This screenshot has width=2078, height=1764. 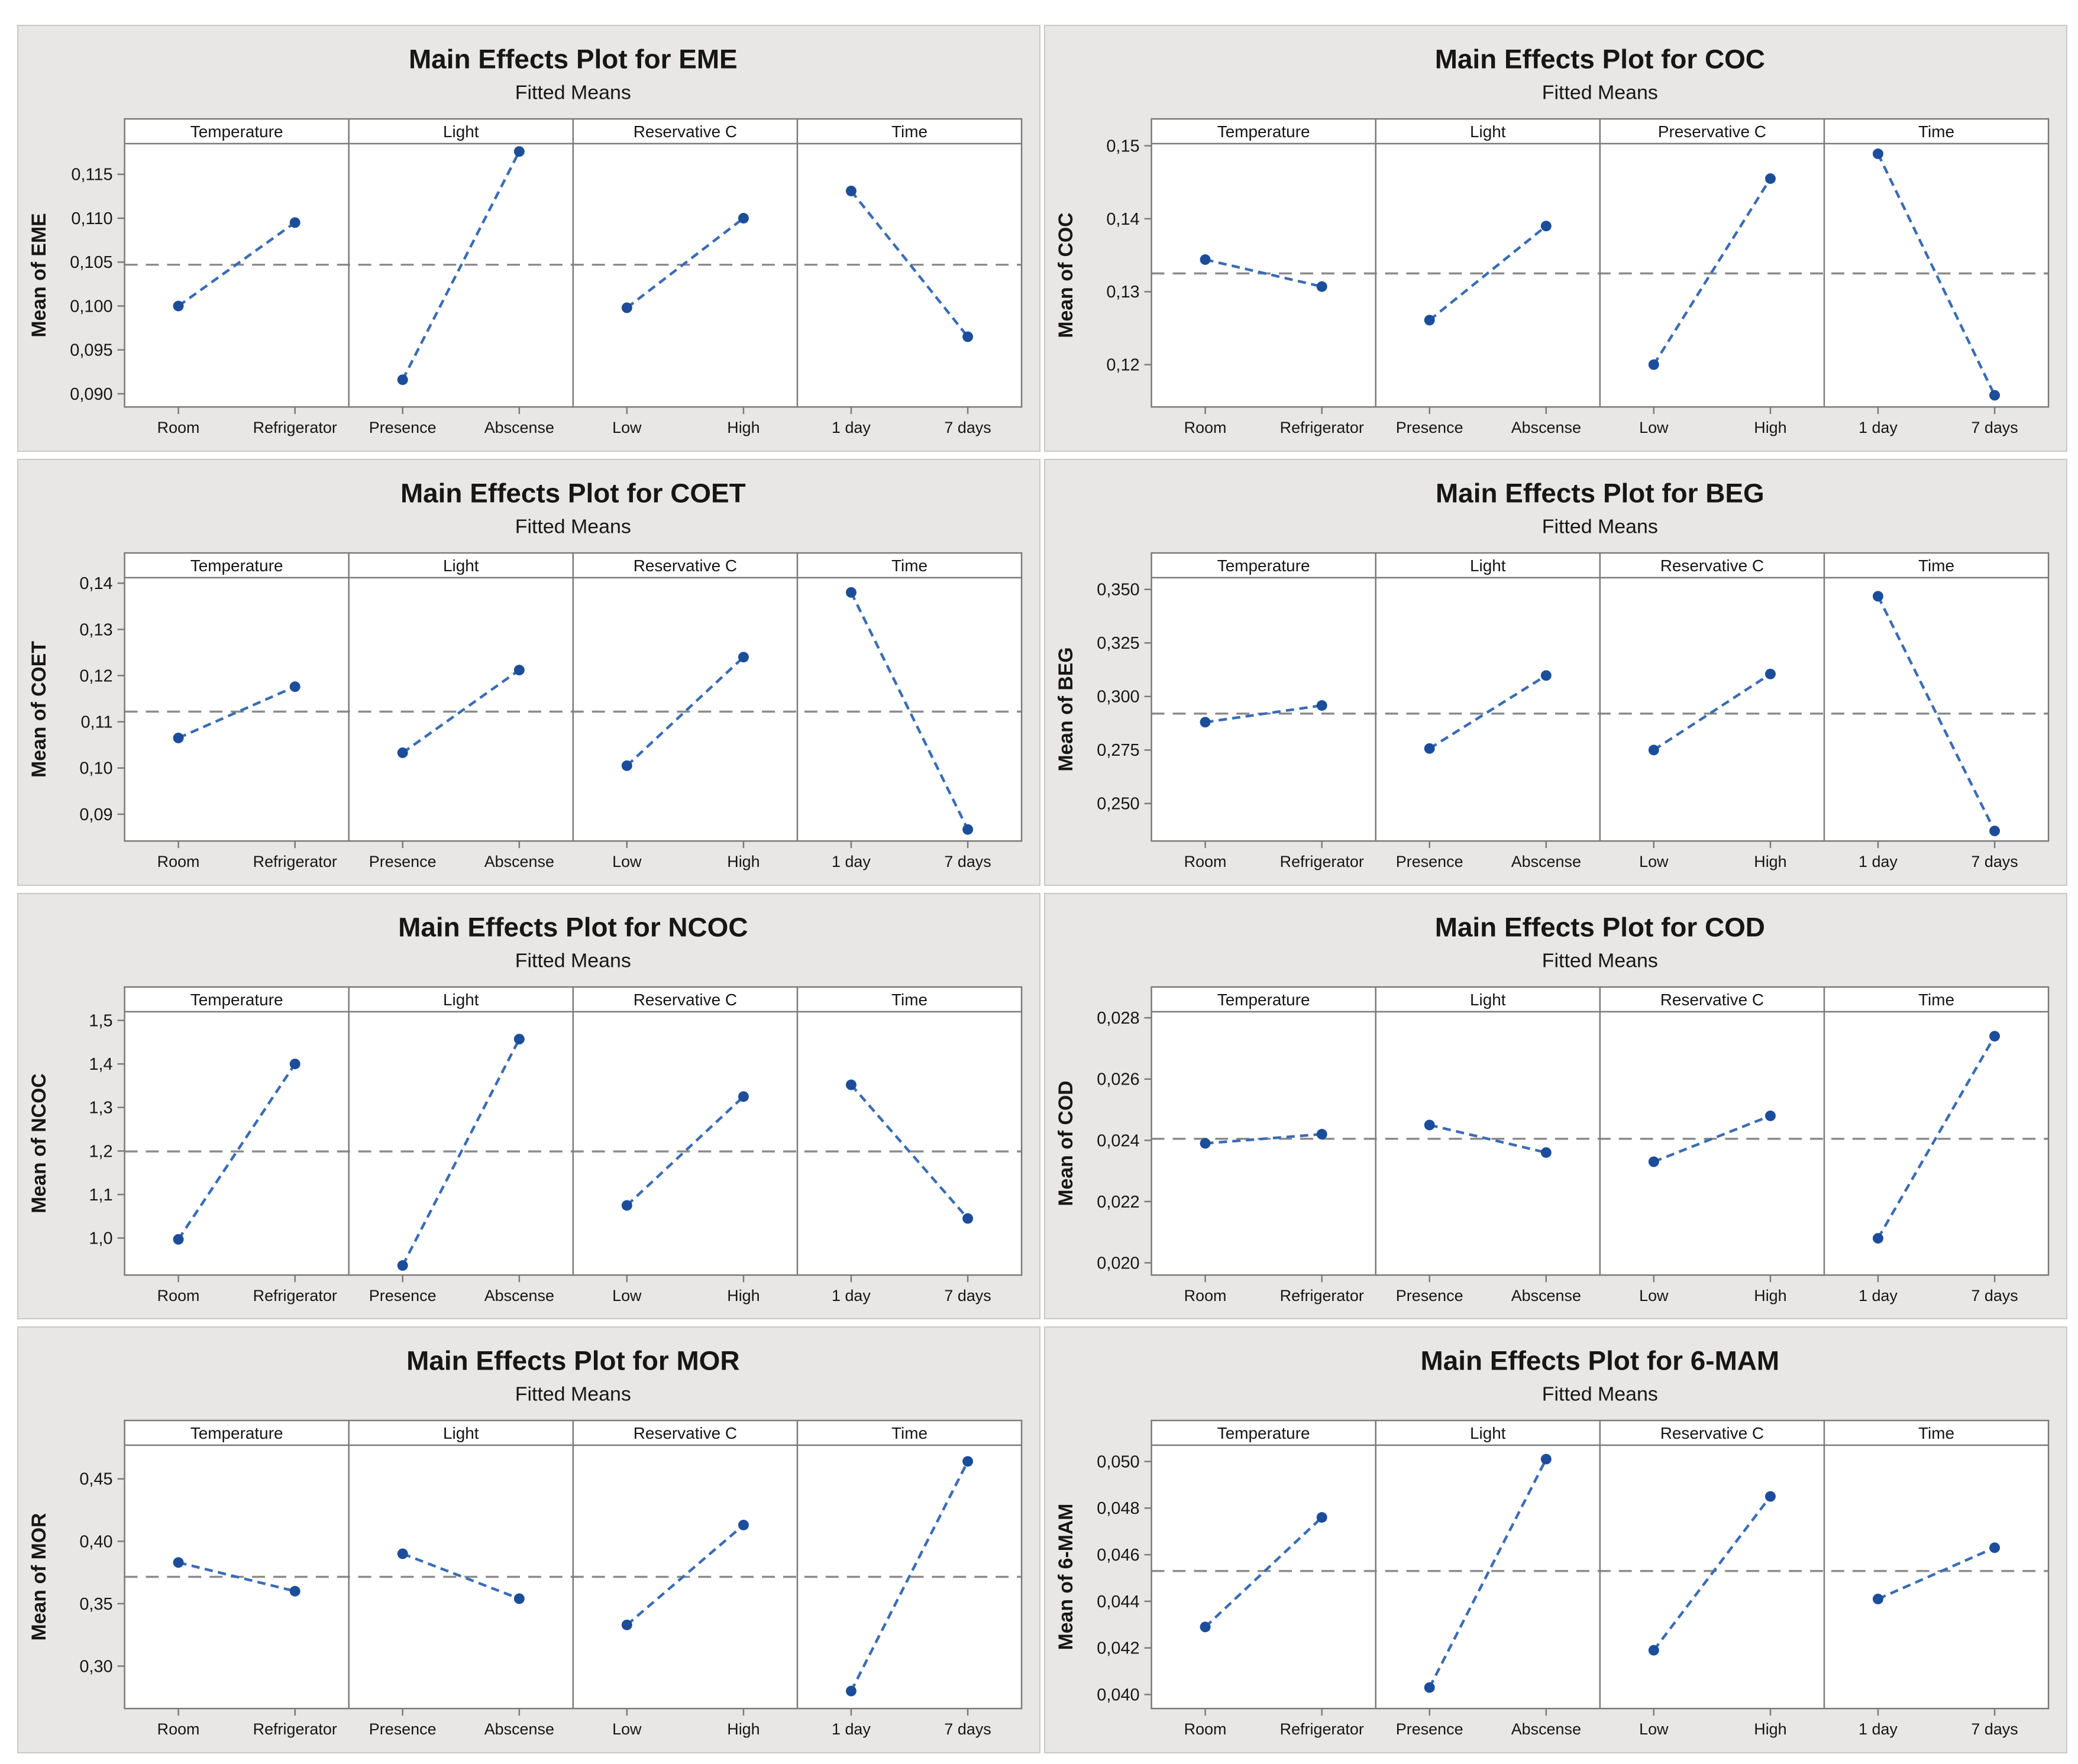 I want to click on y-tick-label: 0,10, so click(x=95, y=768).